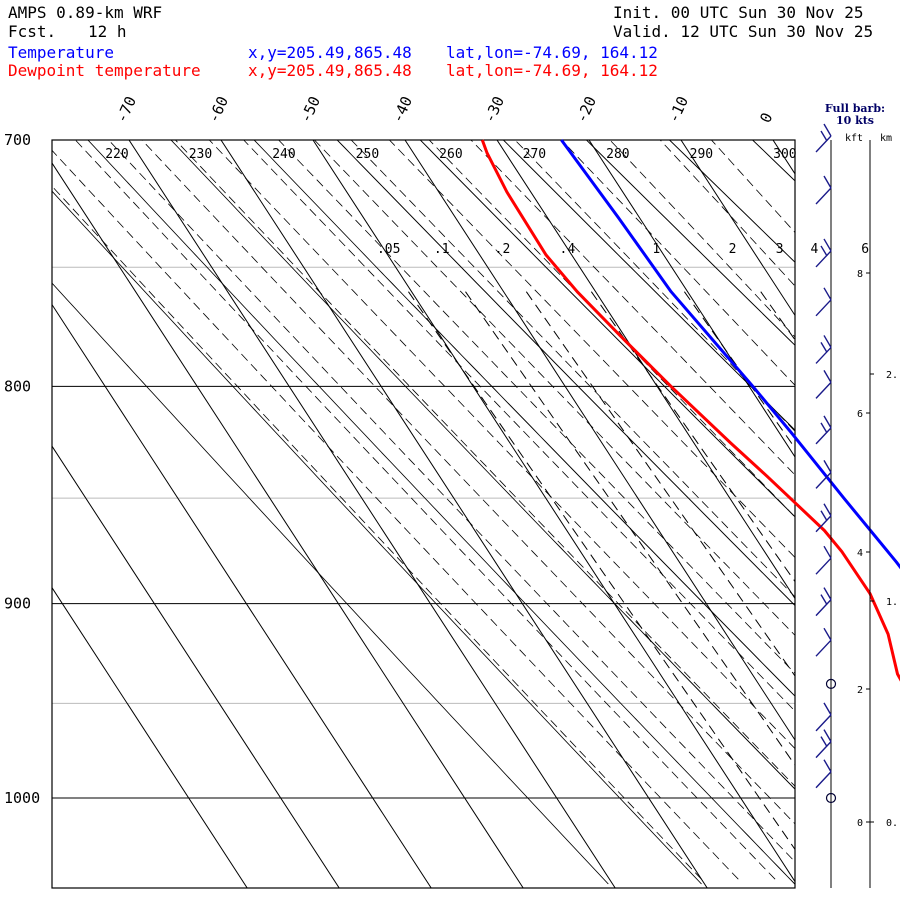 Image resolution: width=900 pixels, height=900 pixels. What do you see at coordinates (107, 31) in the screenshot?
I see `forecast-hours: 12 h` at bounding box center [107, 31].